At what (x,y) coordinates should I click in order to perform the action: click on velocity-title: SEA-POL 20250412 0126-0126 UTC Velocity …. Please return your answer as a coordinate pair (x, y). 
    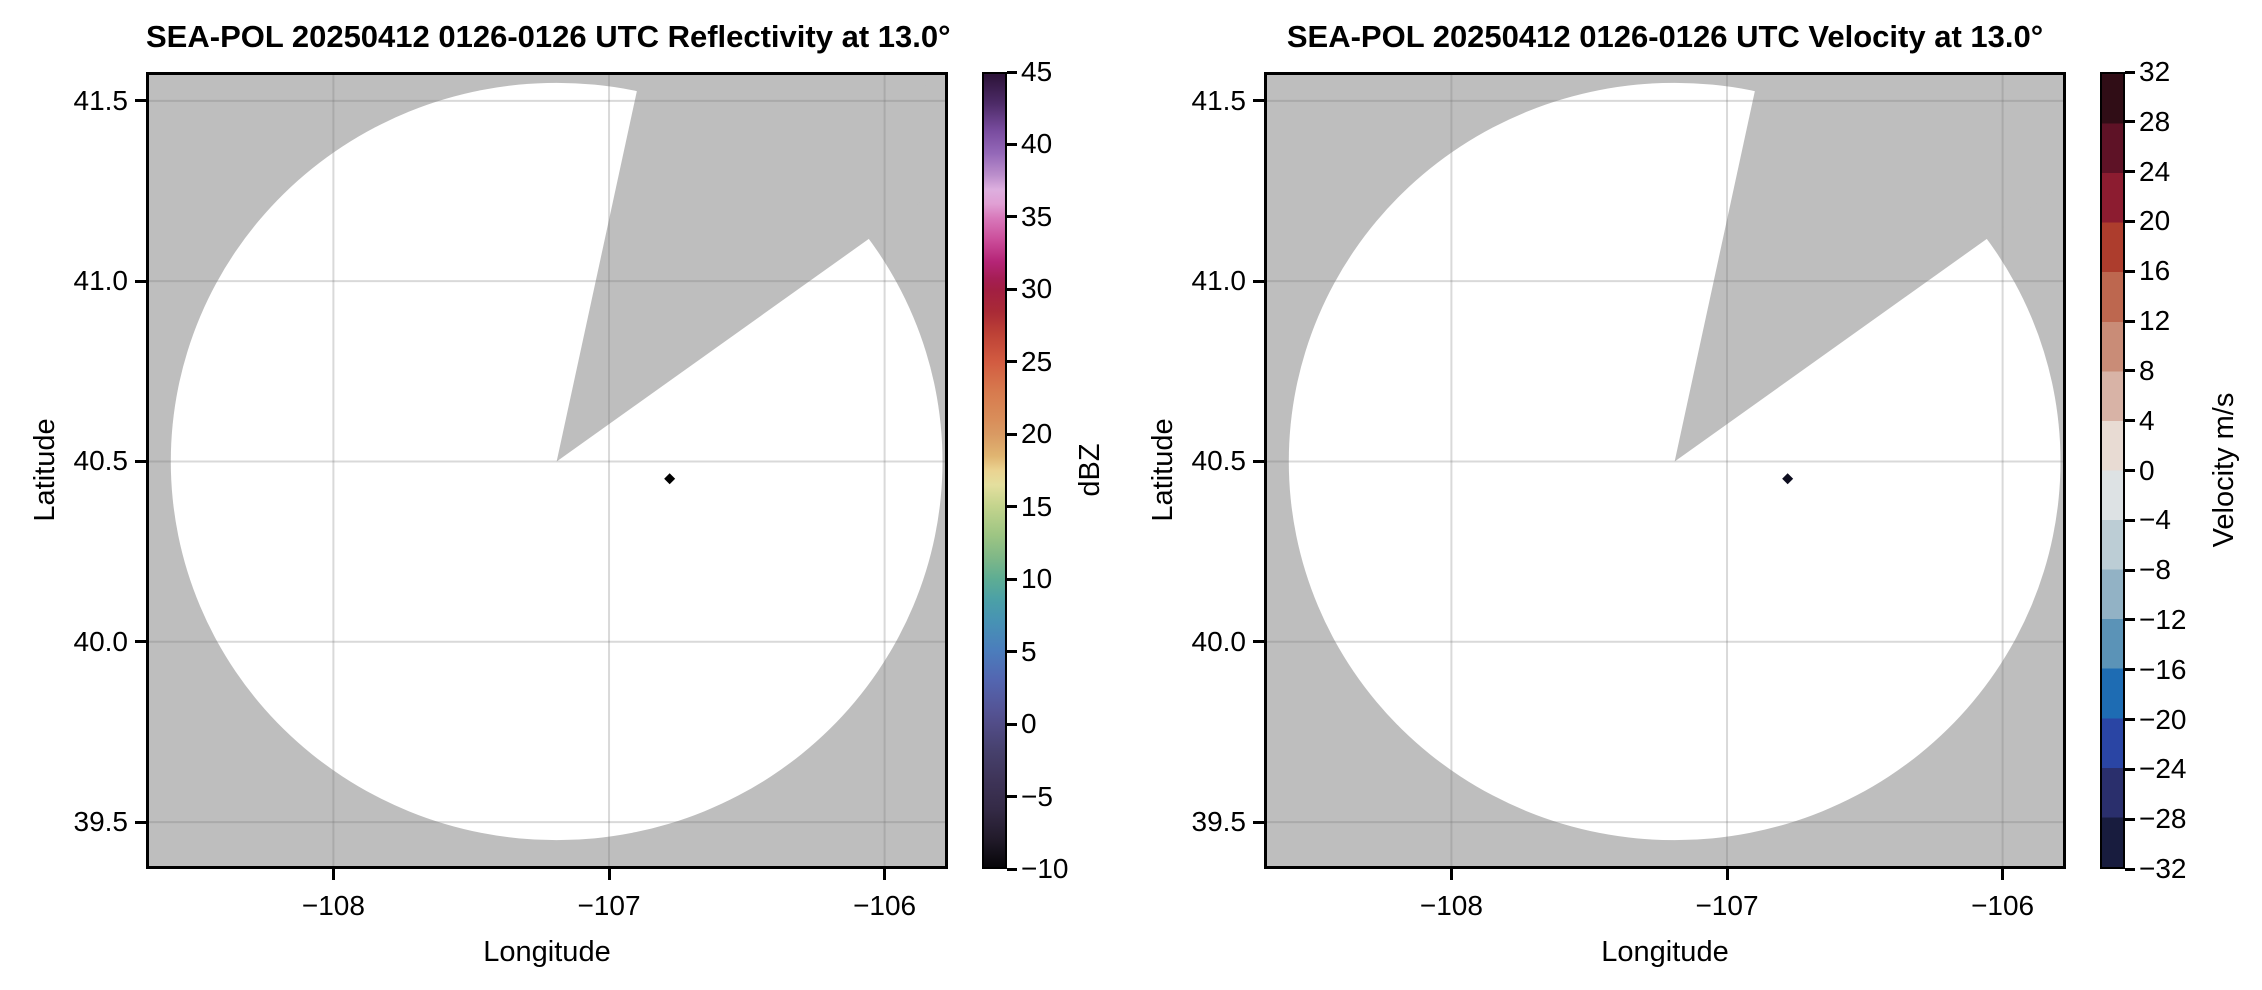
    Looking at the image, I should click on (1665, 36).